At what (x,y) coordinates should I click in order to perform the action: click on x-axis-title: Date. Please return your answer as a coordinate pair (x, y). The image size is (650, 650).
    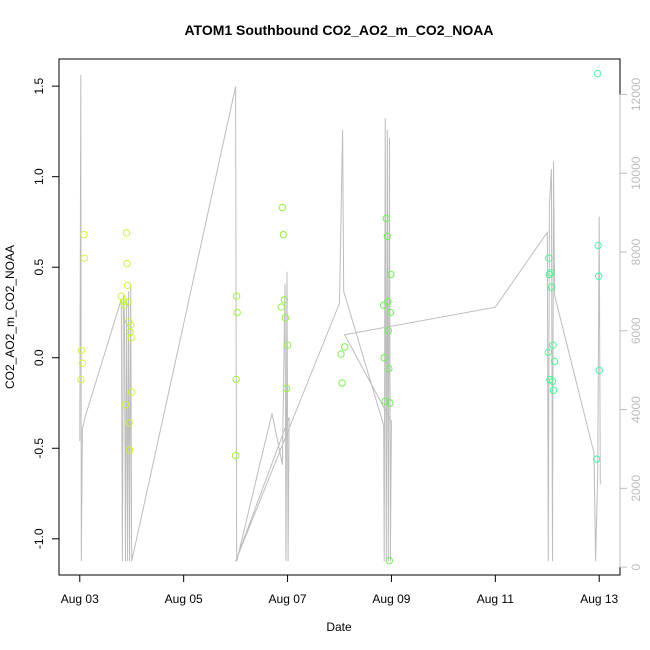
    Looking at the image, I should click on (339, 627).